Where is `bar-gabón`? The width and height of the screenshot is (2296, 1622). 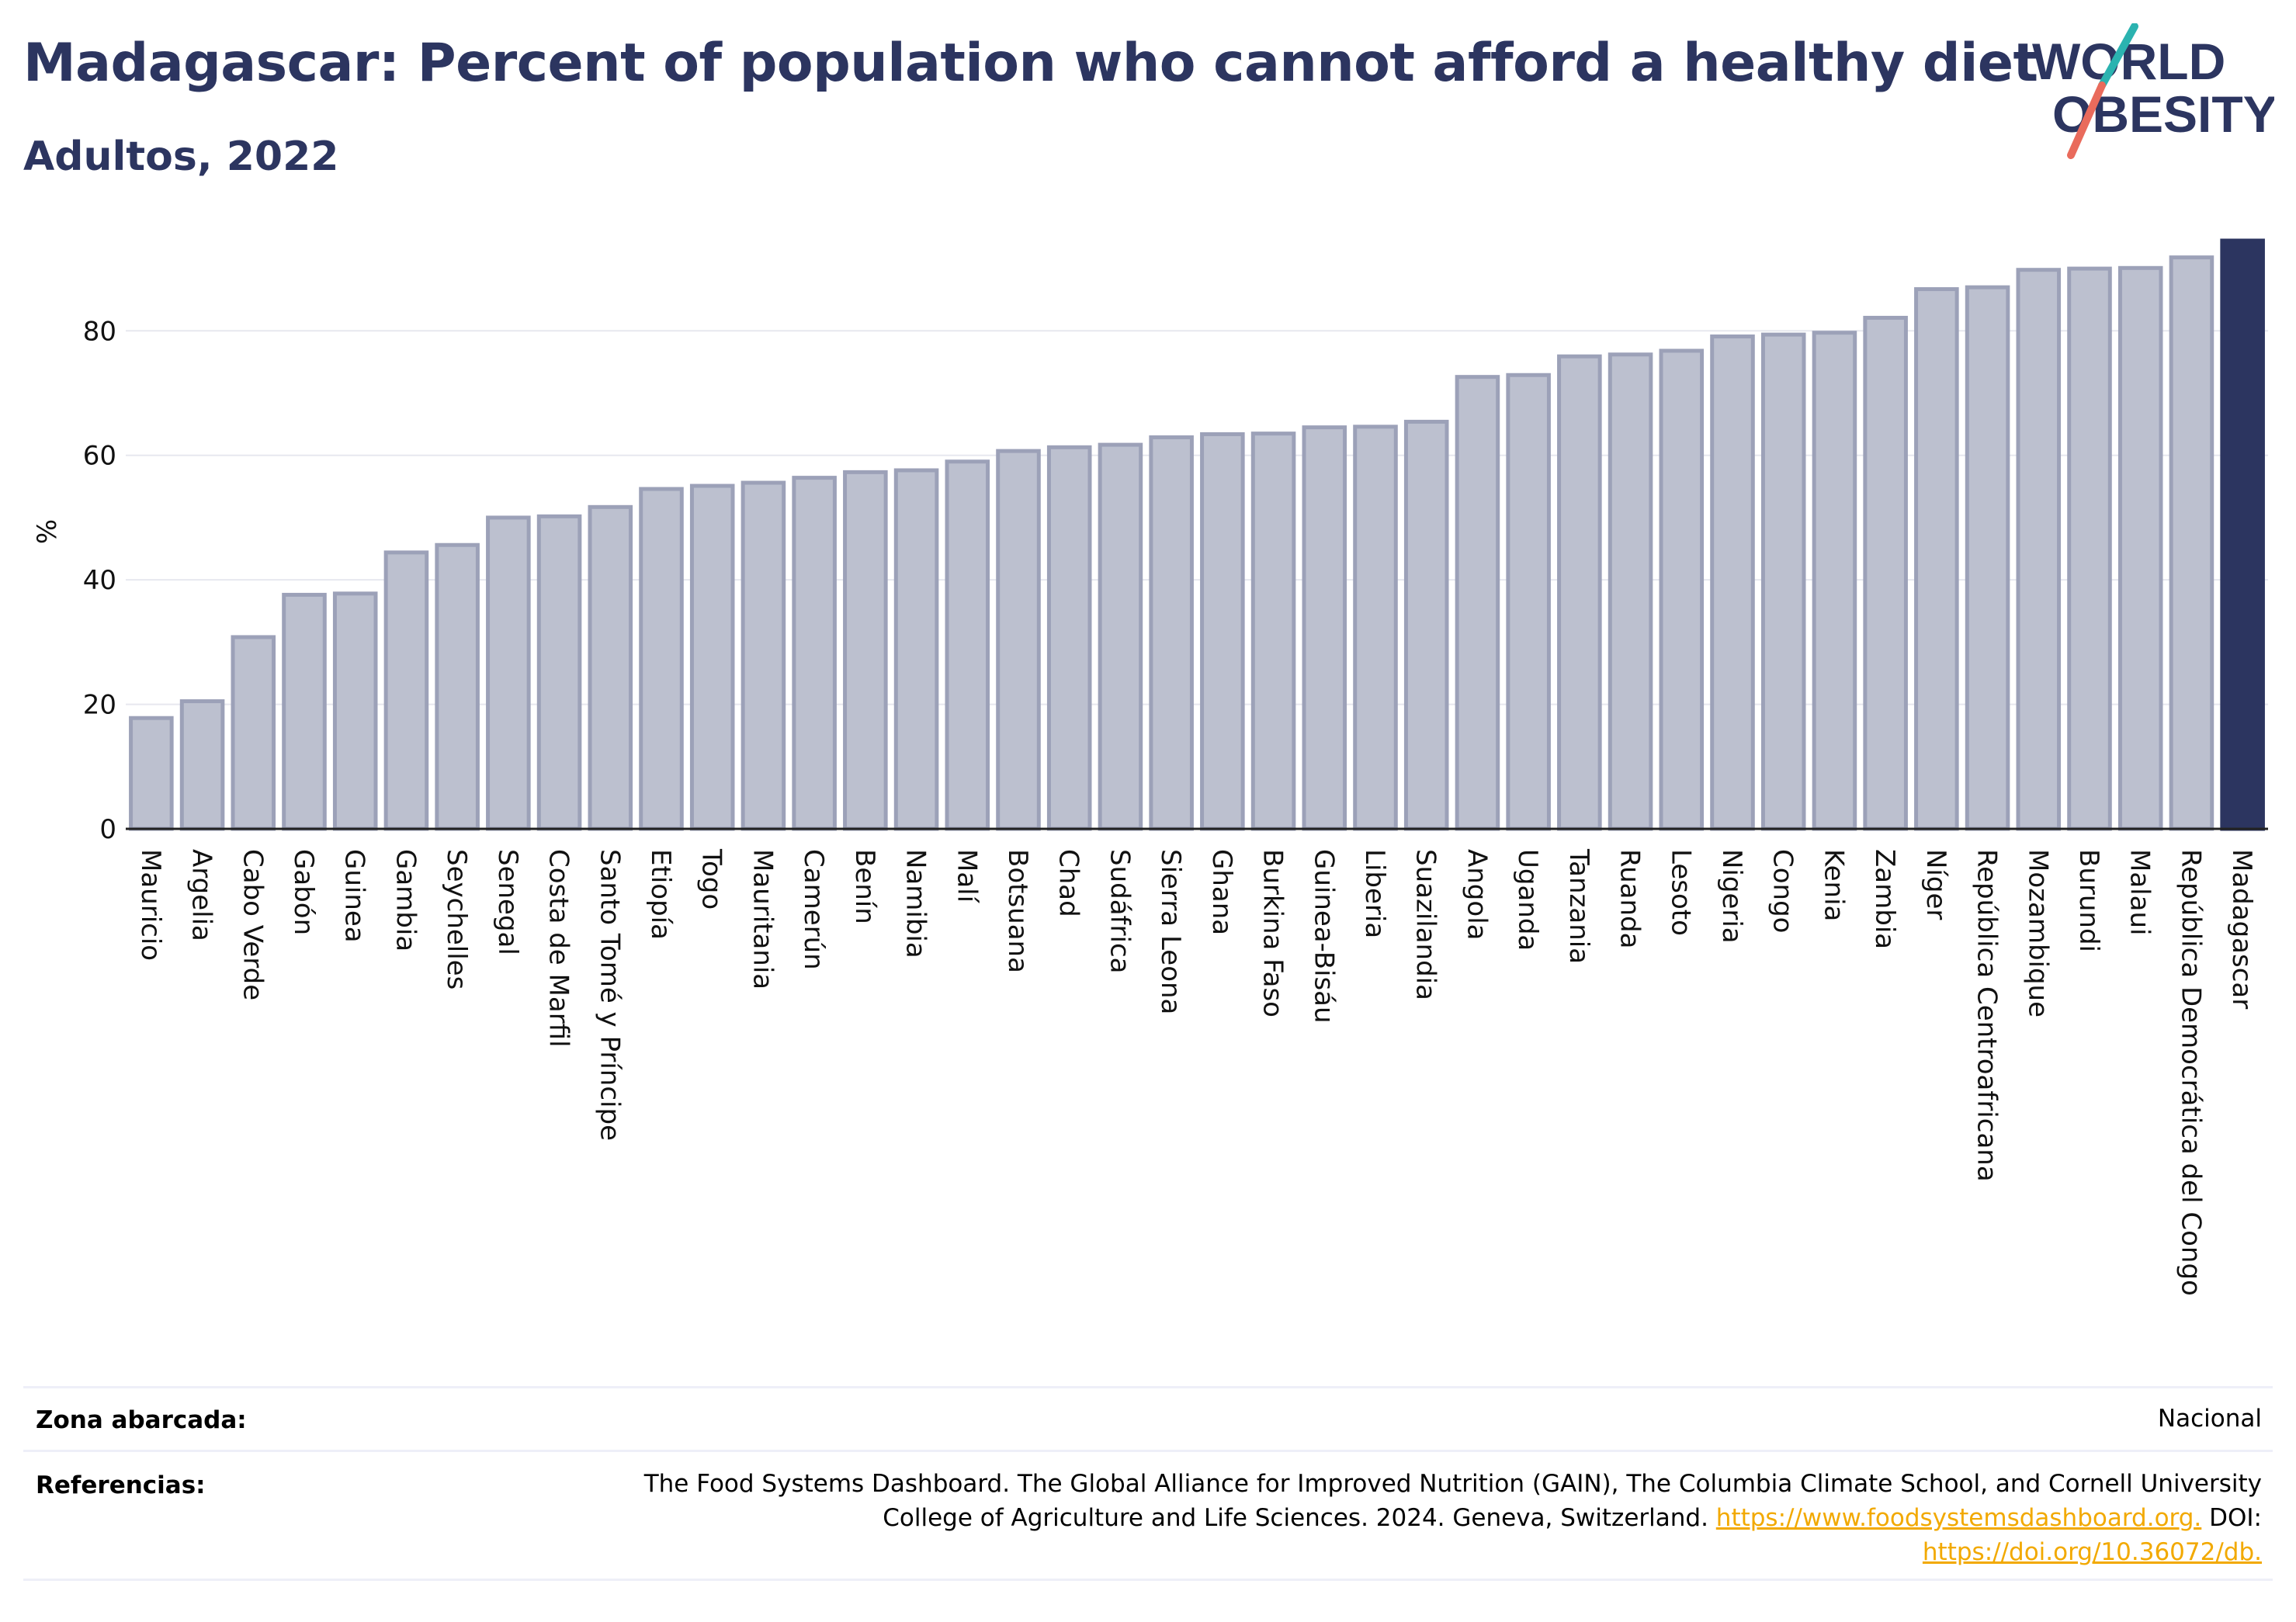 bar-gabón is located at coordinates (304, 711).